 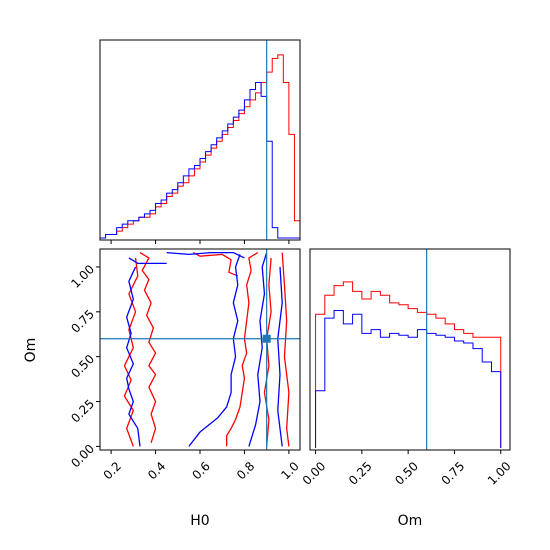 What do you see at coordinates (200, 160) in the screenshot?
I see `histogram-series-blue-hist-H0` at bounding box center [200, 160].